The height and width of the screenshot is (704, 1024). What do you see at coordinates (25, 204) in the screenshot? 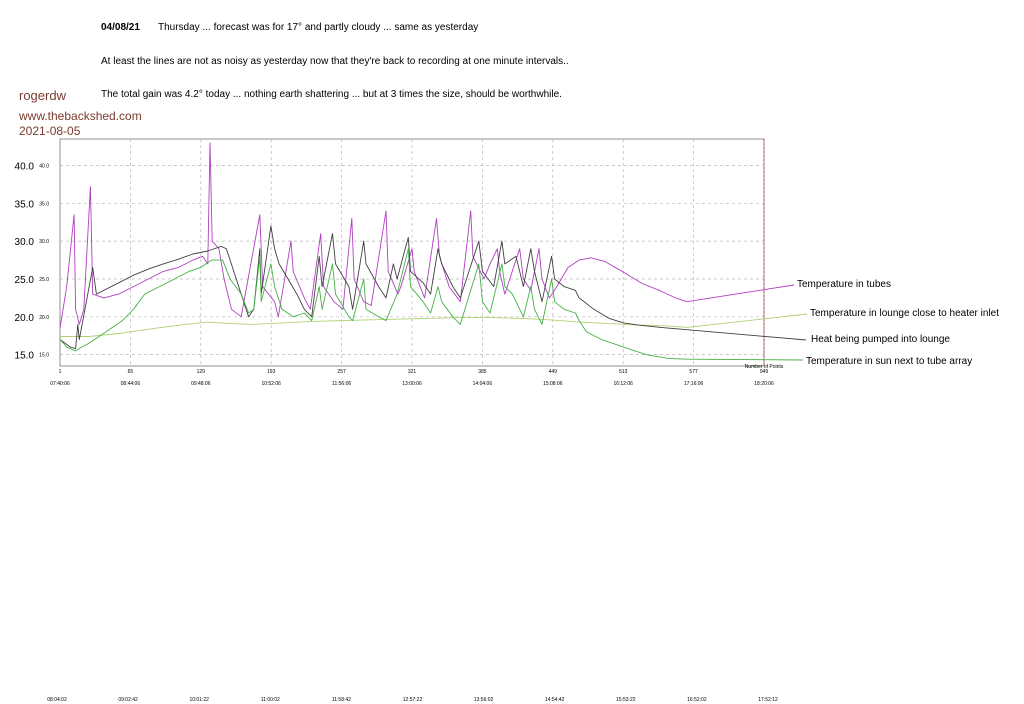
I see `y-tick-label: 35.0` at bounding box center [25, 204].